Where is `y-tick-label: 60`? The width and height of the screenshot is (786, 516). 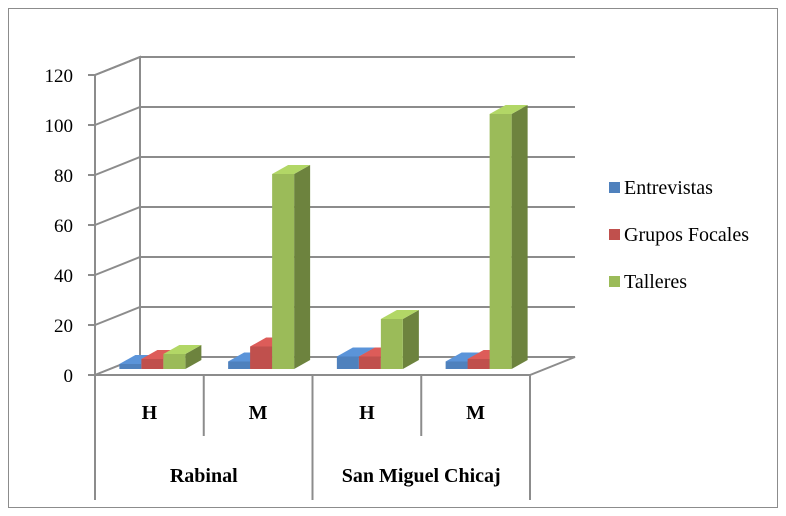
y-tick-label: 60 is located at coordinates (63, 226).